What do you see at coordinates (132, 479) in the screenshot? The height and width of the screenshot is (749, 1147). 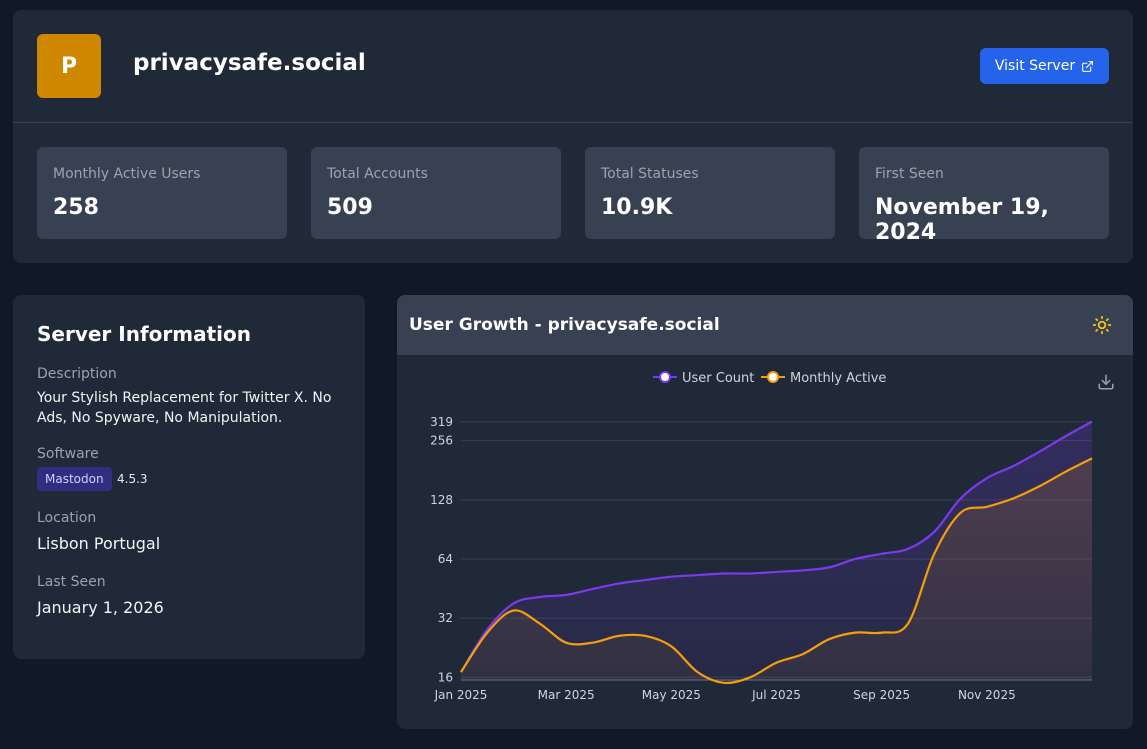 I see `software-version: 4.5.3` at bounding box center [132, 479].